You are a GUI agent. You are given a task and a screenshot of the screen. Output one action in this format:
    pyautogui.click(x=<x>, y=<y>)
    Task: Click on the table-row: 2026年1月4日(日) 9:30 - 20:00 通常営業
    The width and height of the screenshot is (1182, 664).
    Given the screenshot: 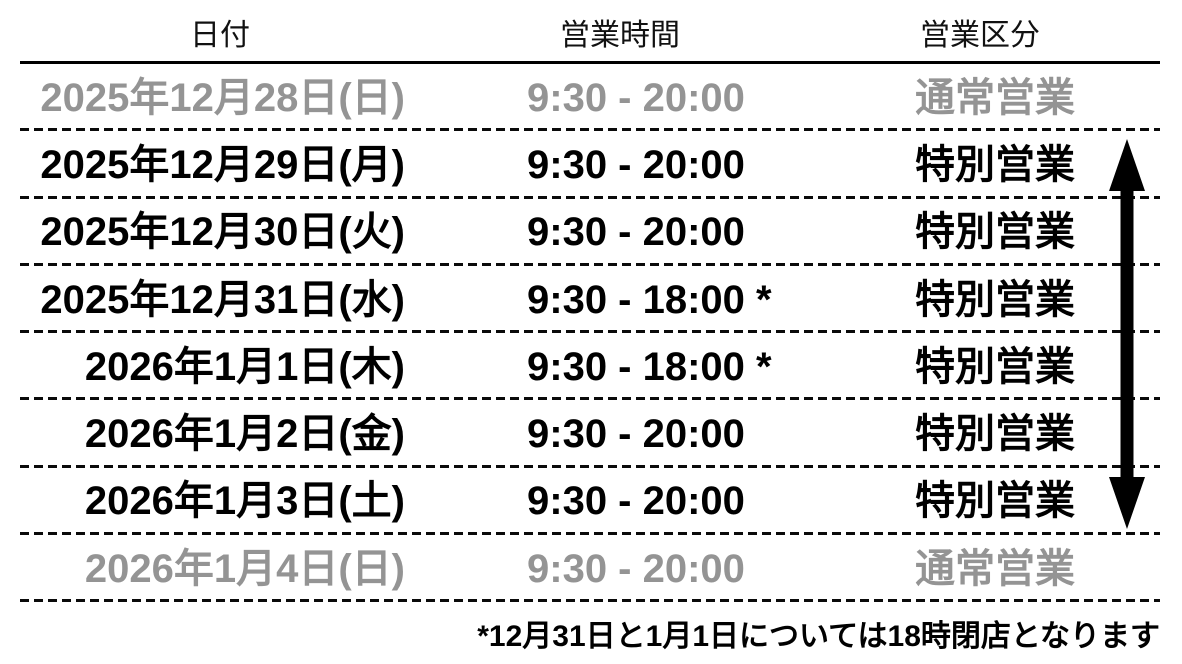 What is the action you would take?
    pyautogui.click(x=591, y=569)
    